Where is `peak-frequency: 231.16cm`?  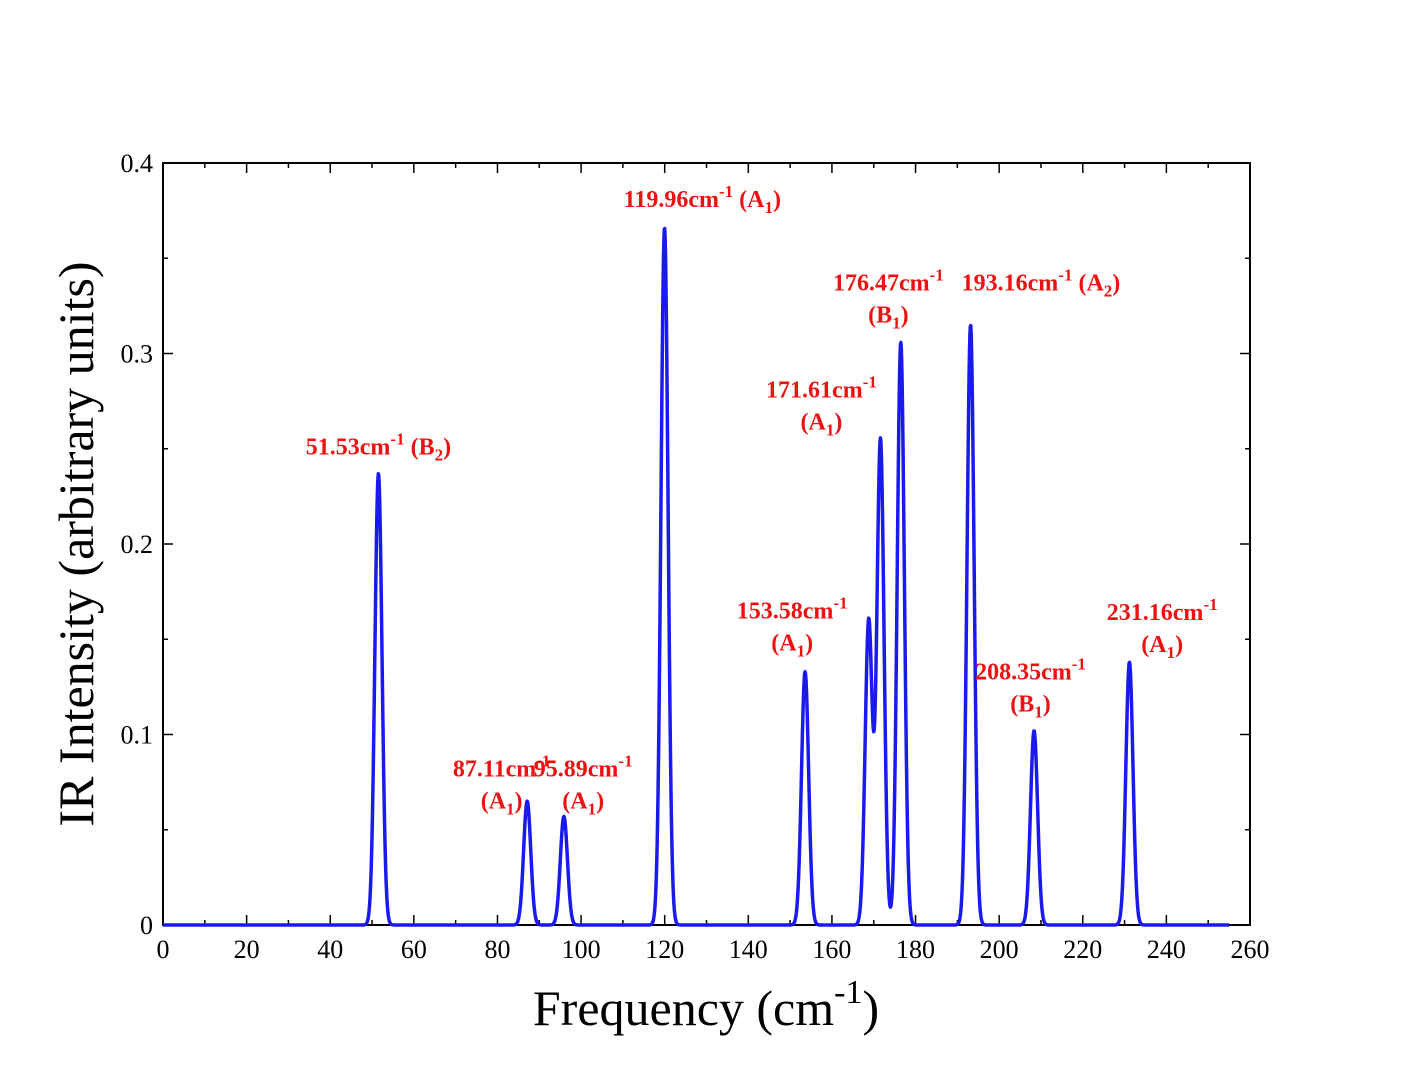 peak-frequency: 231.16cm is located at coordinates (1155, 613).